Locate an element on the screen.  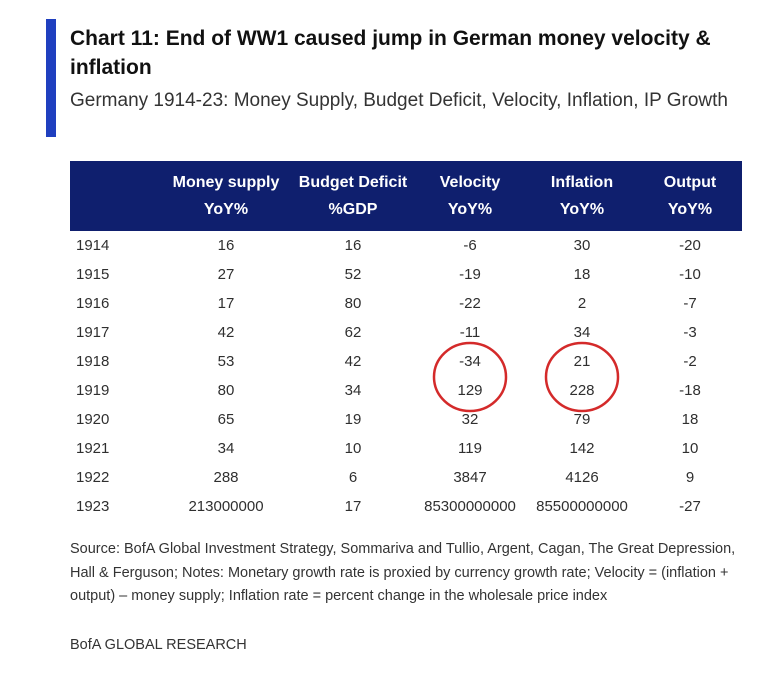
table-row: 1921 34 10 119 142 10 is located at coordinates (406, 448).